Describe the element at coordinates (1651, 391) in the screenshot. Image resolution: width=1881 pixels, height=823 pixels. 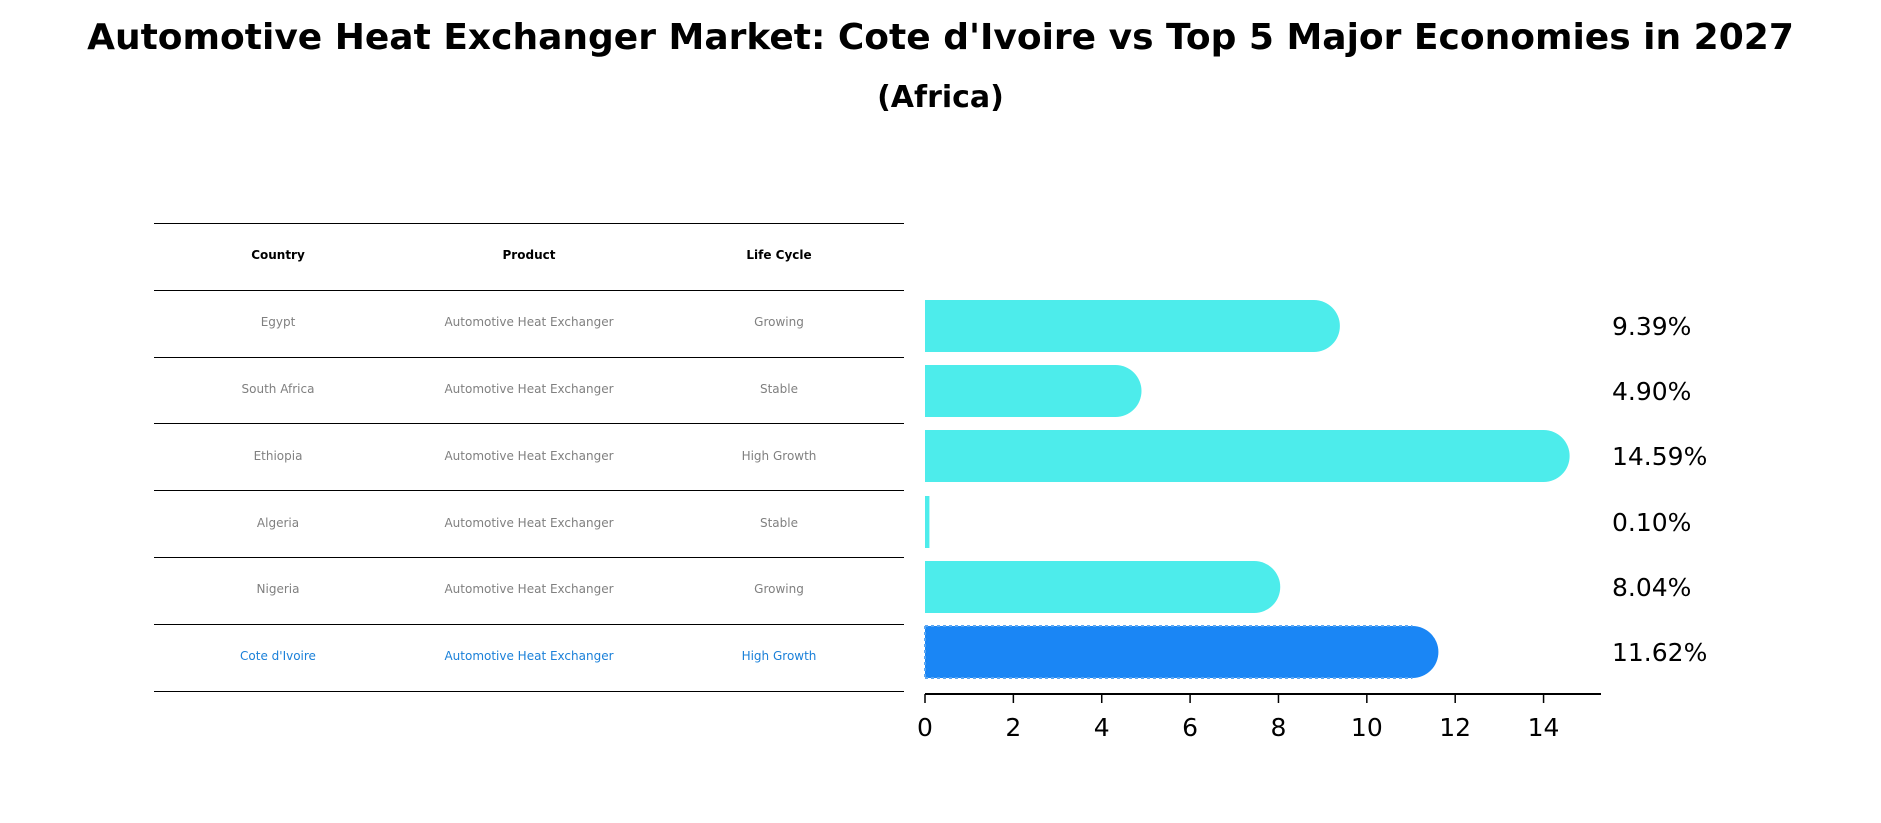
I see `bar-value-label: 4.90%` at that location.